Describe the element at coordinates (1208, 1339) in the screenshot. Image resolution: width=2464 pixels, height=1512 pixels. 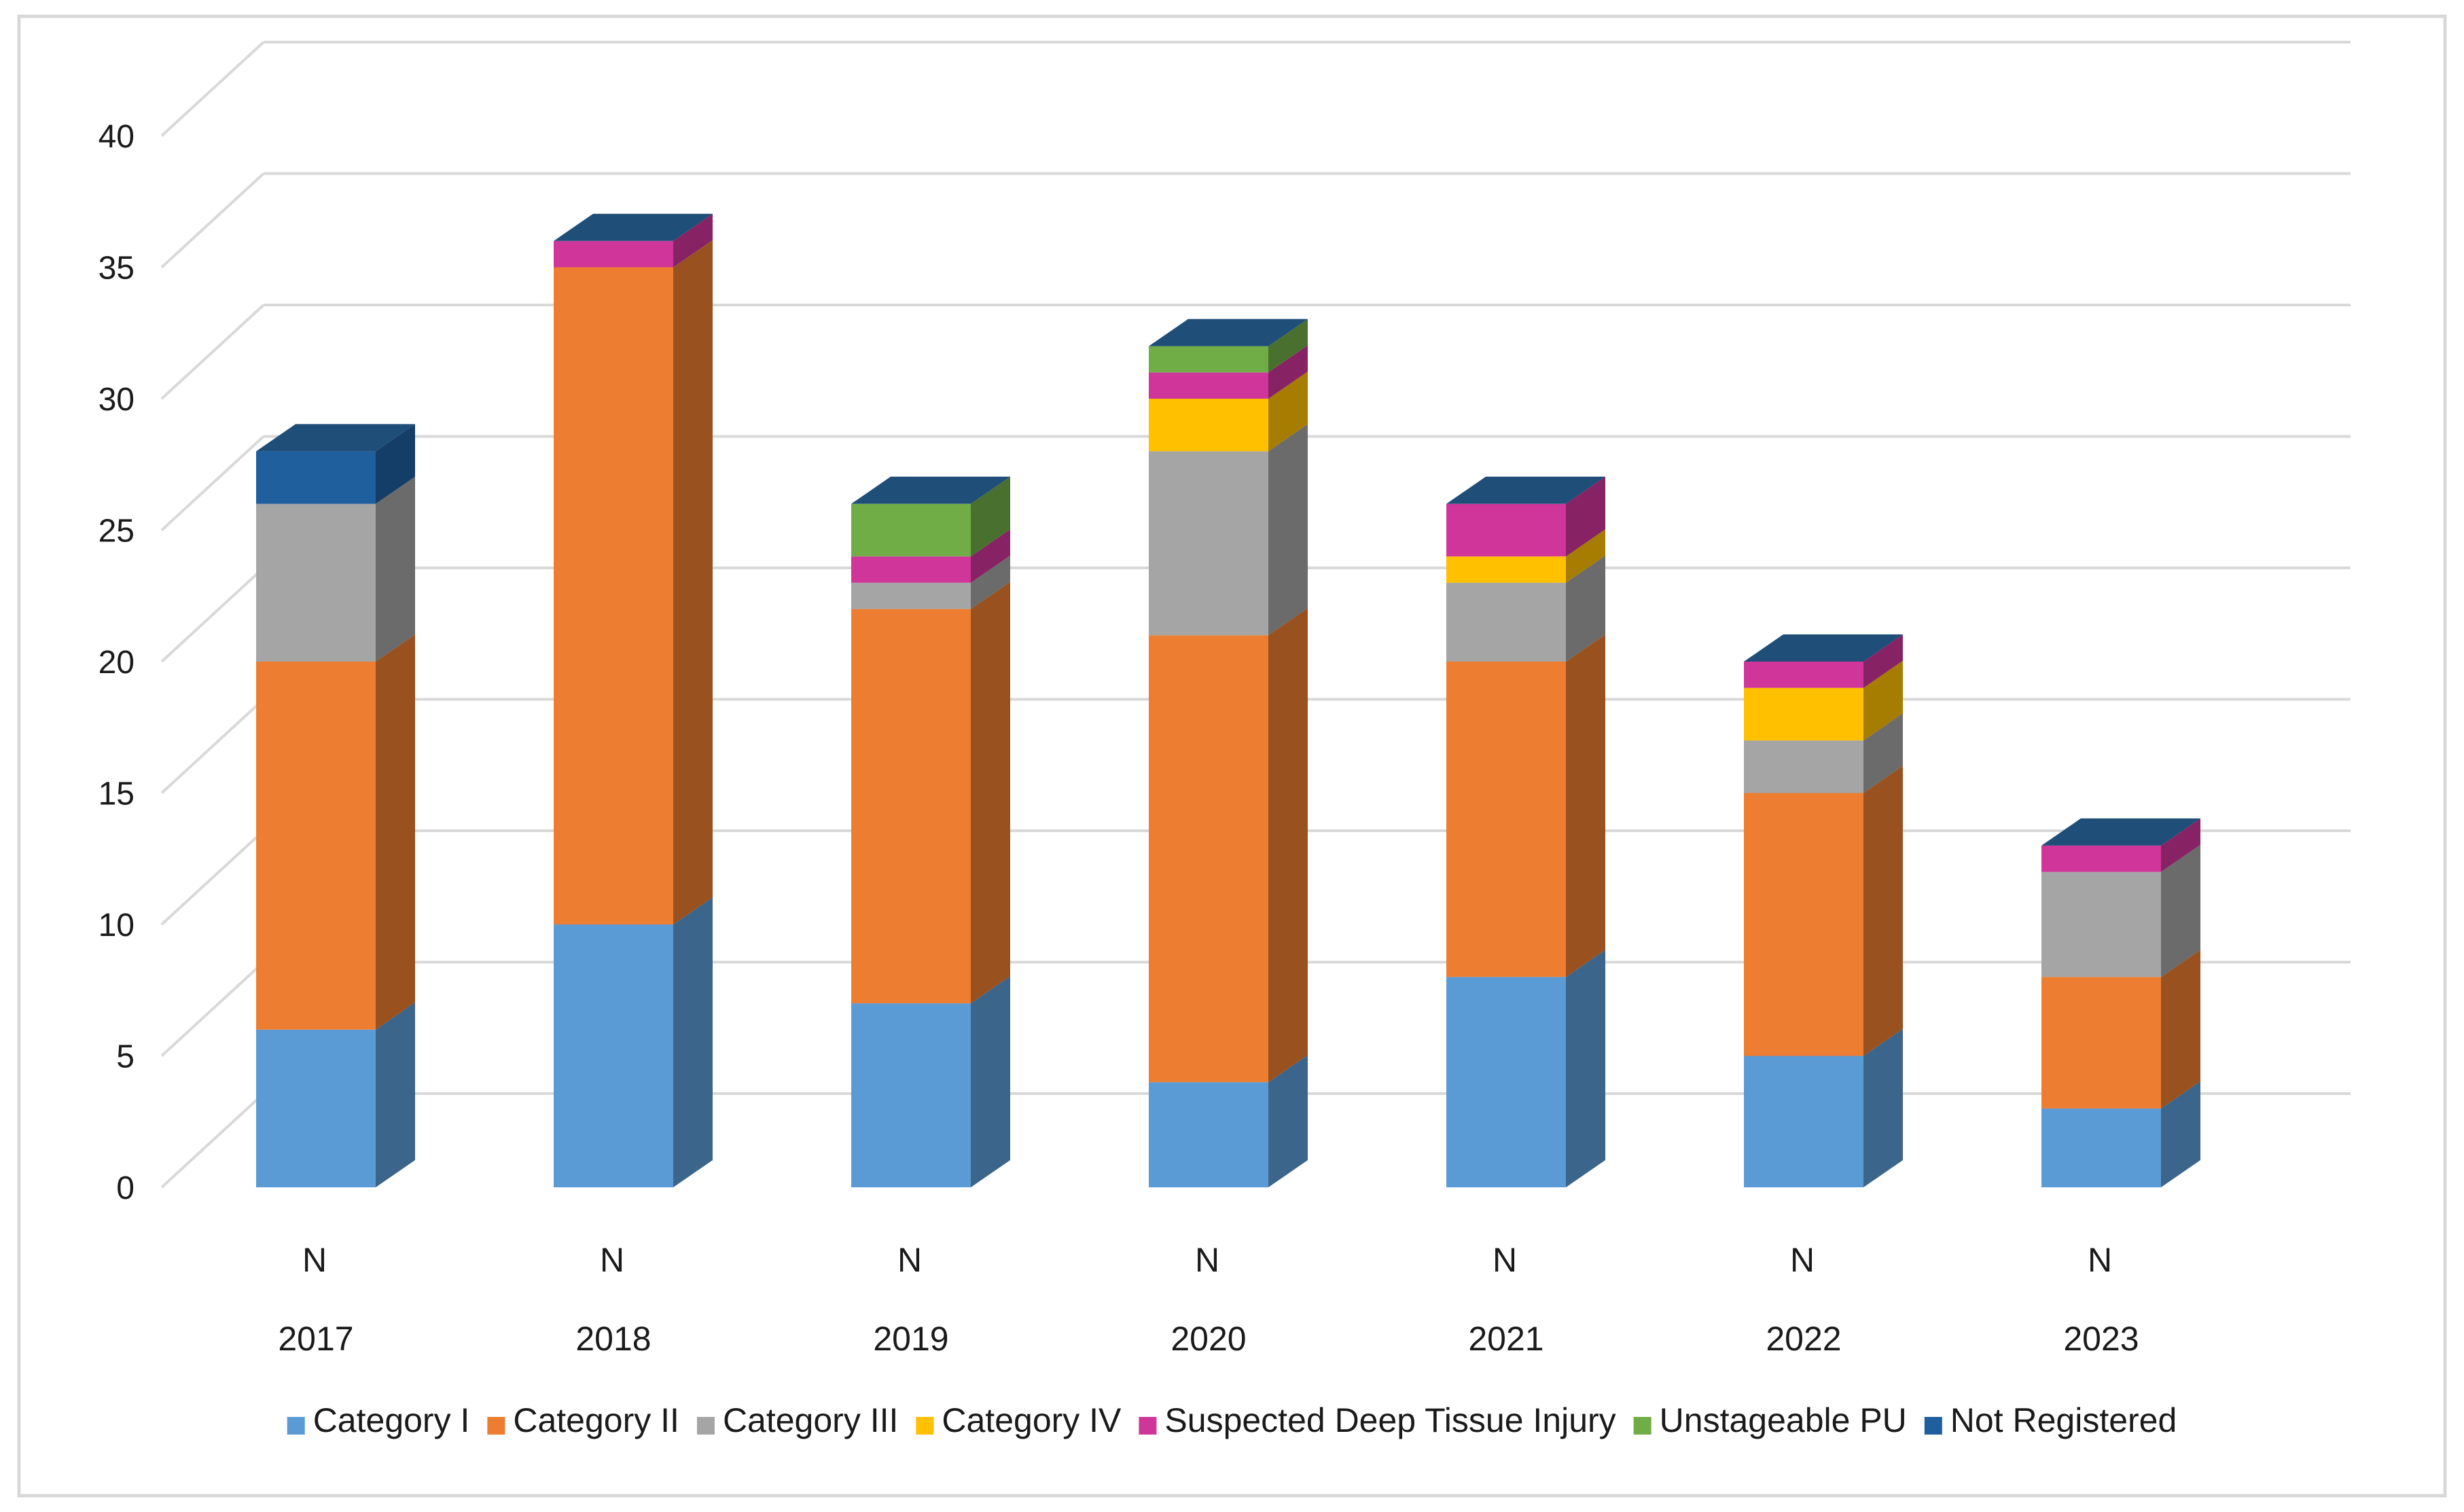
I see `category-label: 2020` at that location.